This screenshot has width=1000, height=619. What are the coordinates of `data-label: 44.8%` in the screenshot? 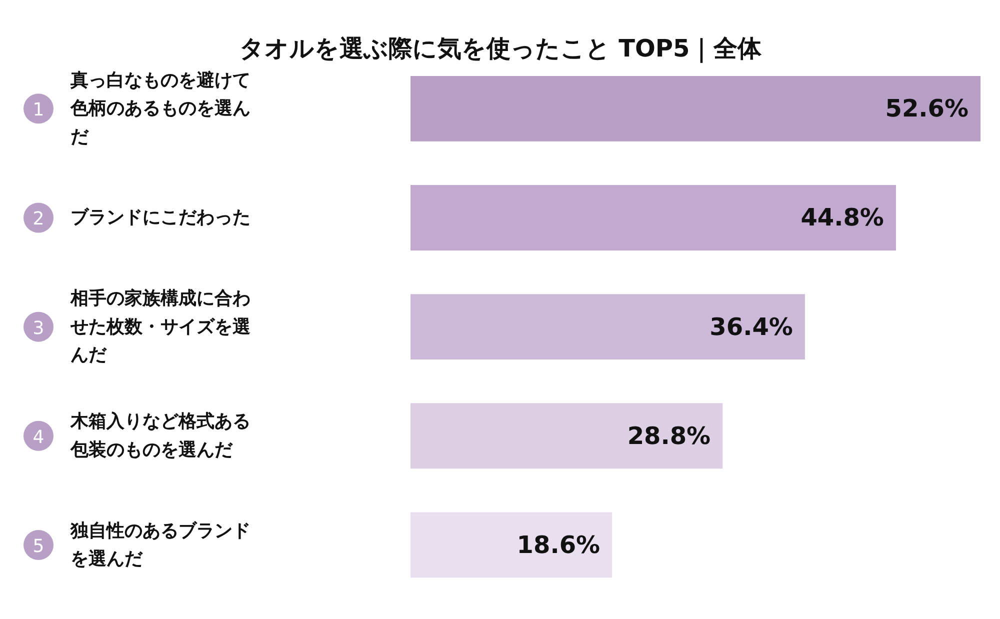 It's located at (842, 218).